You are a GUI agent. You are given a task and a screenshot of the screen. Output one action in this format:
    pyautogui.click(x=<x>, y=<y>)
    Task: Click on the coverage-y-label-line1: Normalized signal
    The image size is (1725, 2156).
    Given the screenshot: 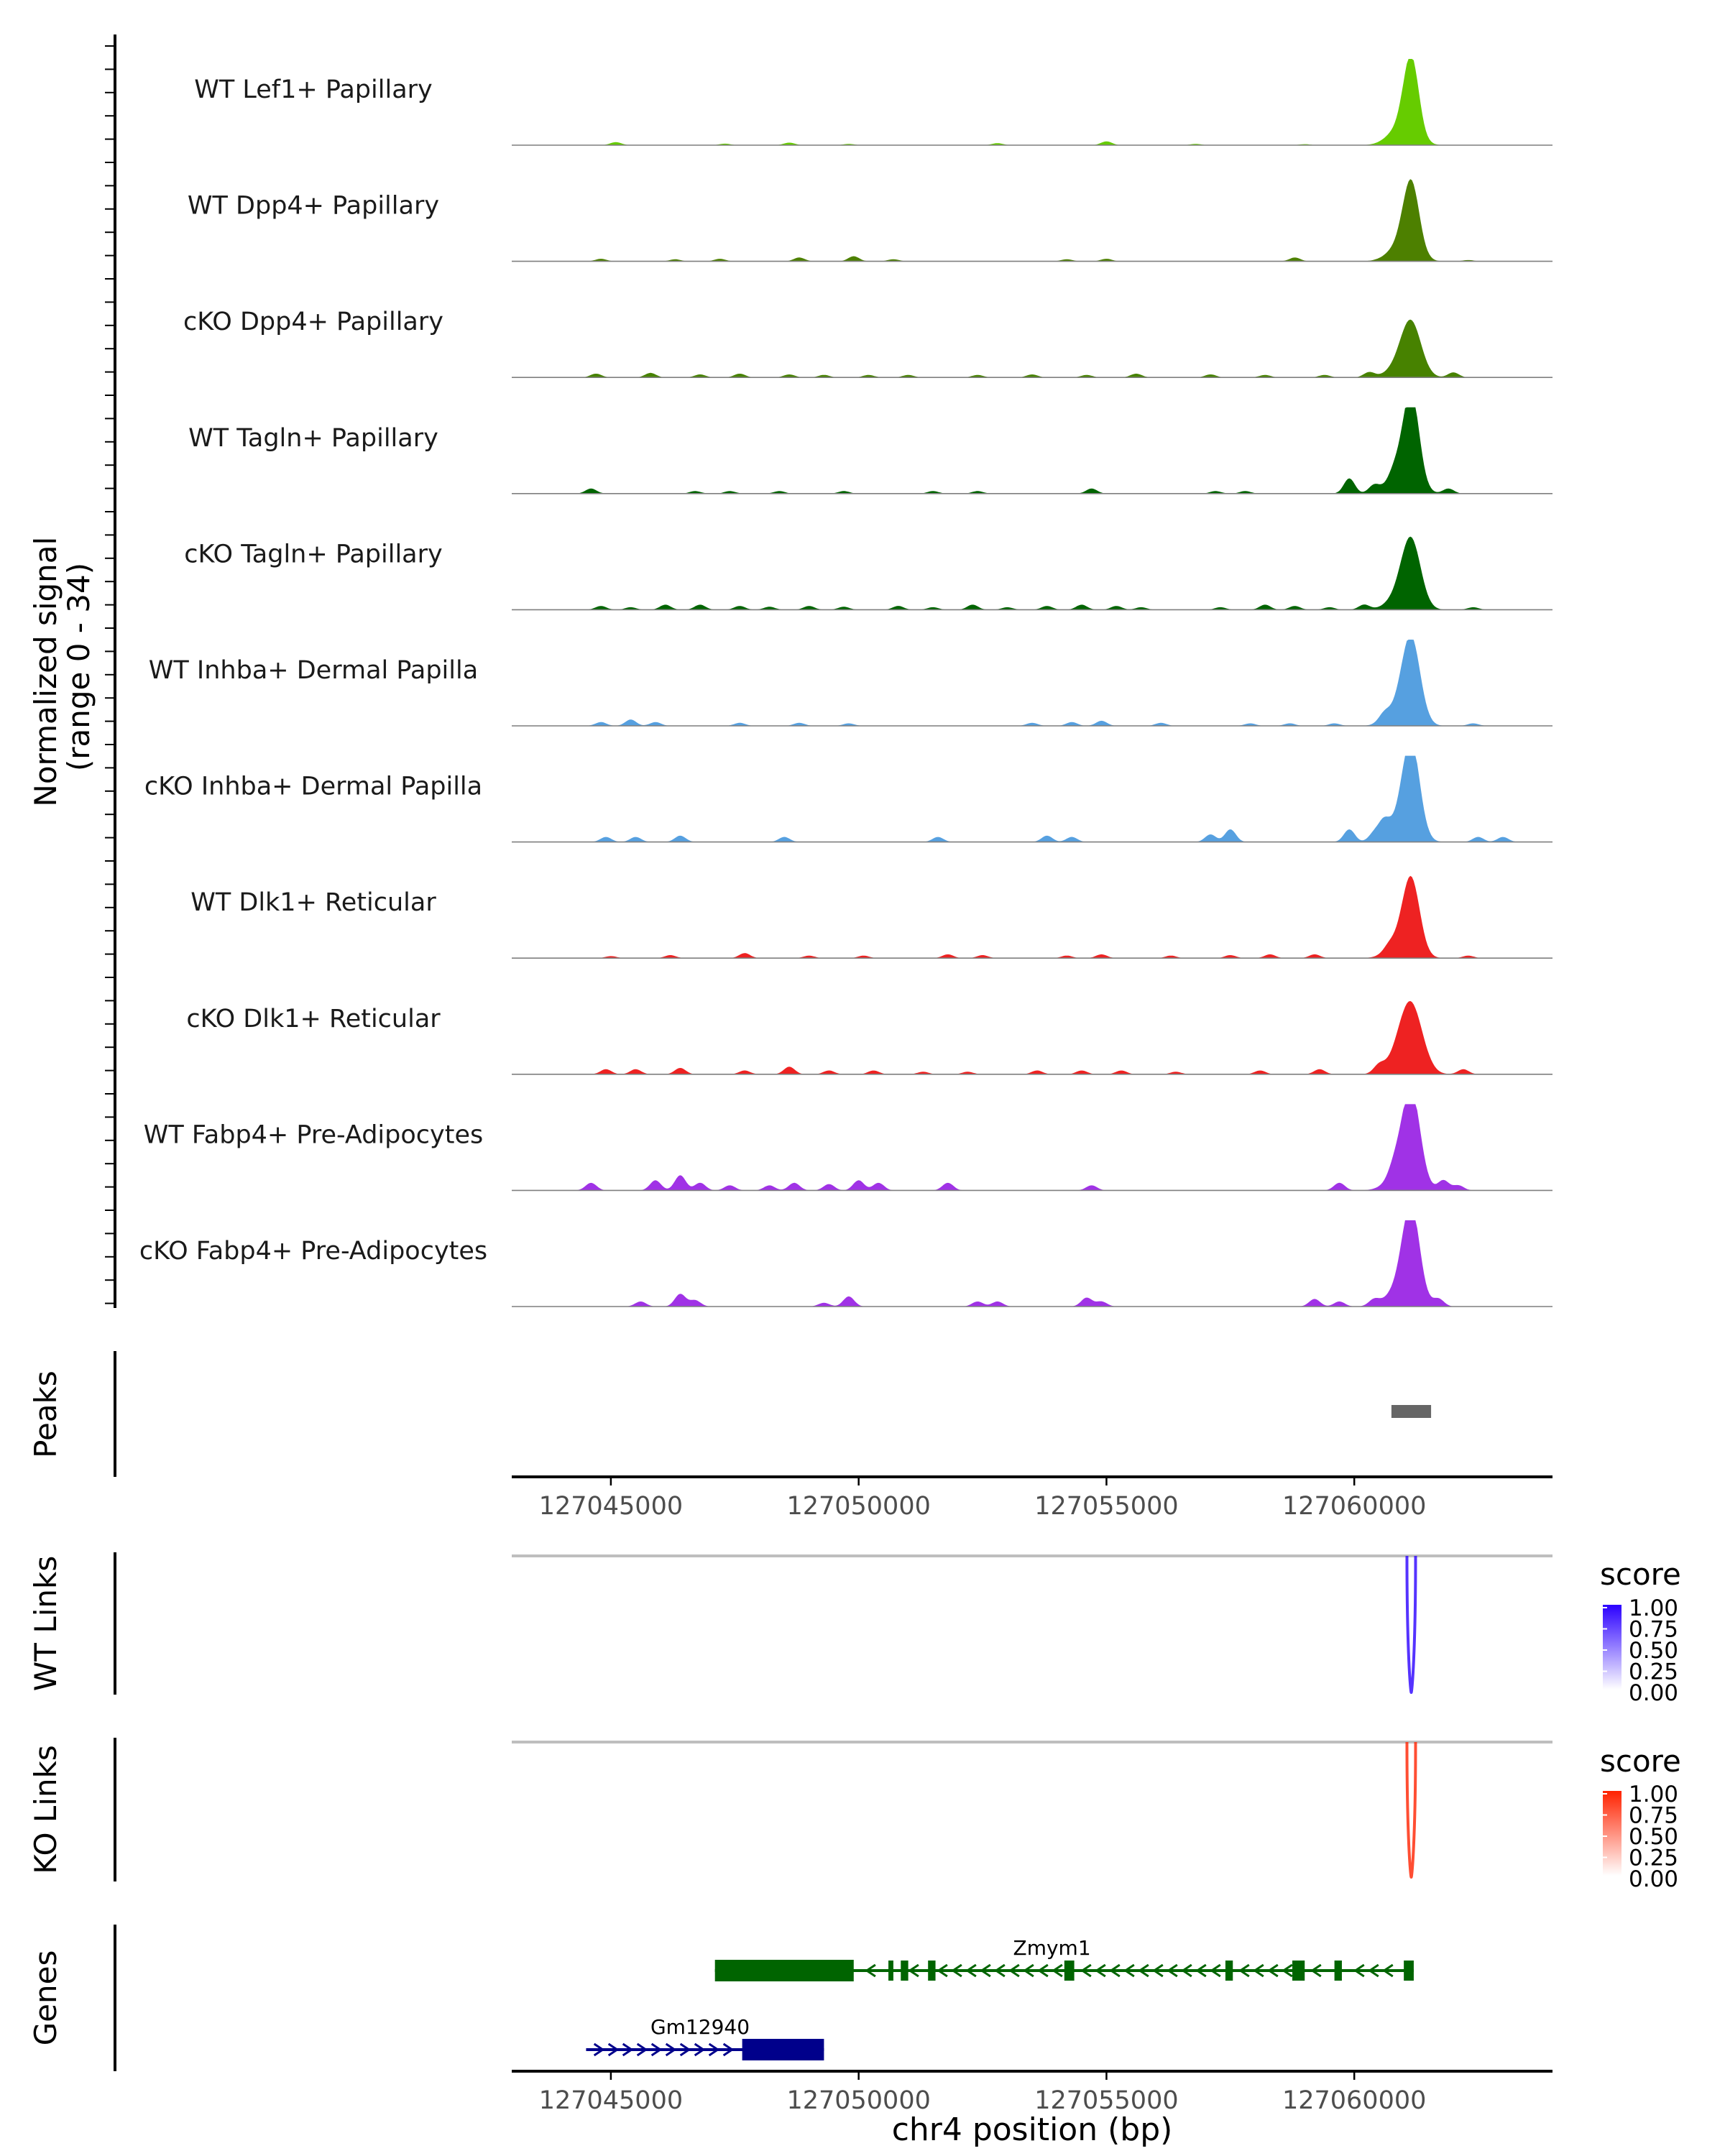 What is the action you would take?
    pyautogui.click(x=45, y=672)
    